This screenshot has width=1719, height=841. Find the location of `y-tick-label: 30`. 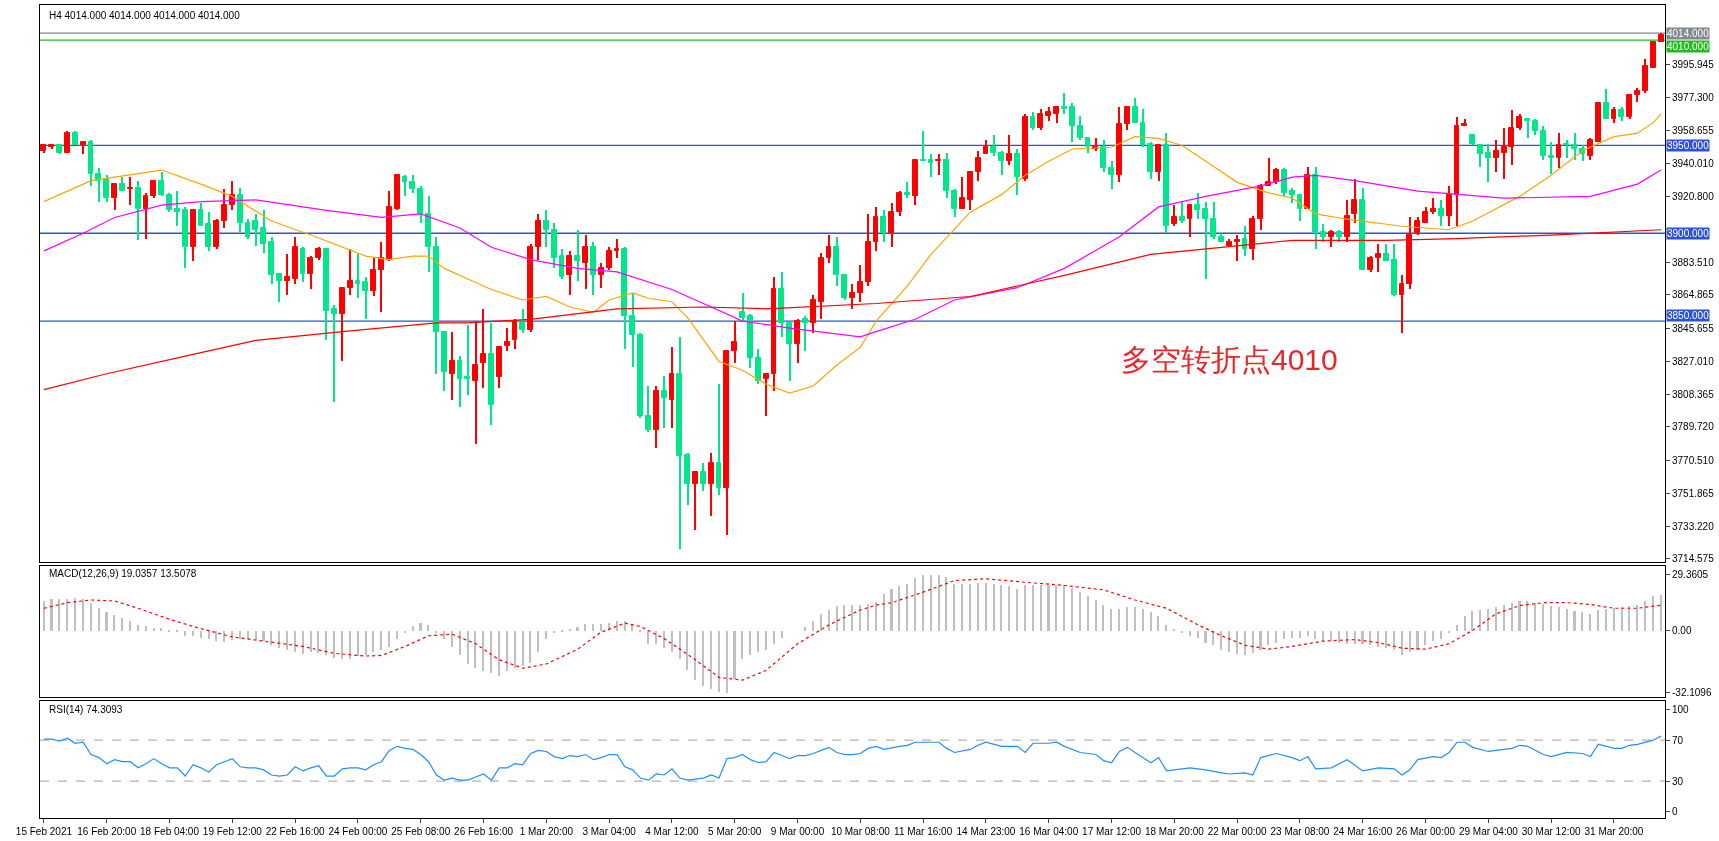

y-tick-label: 30 is located at coordinates (1678, 781).